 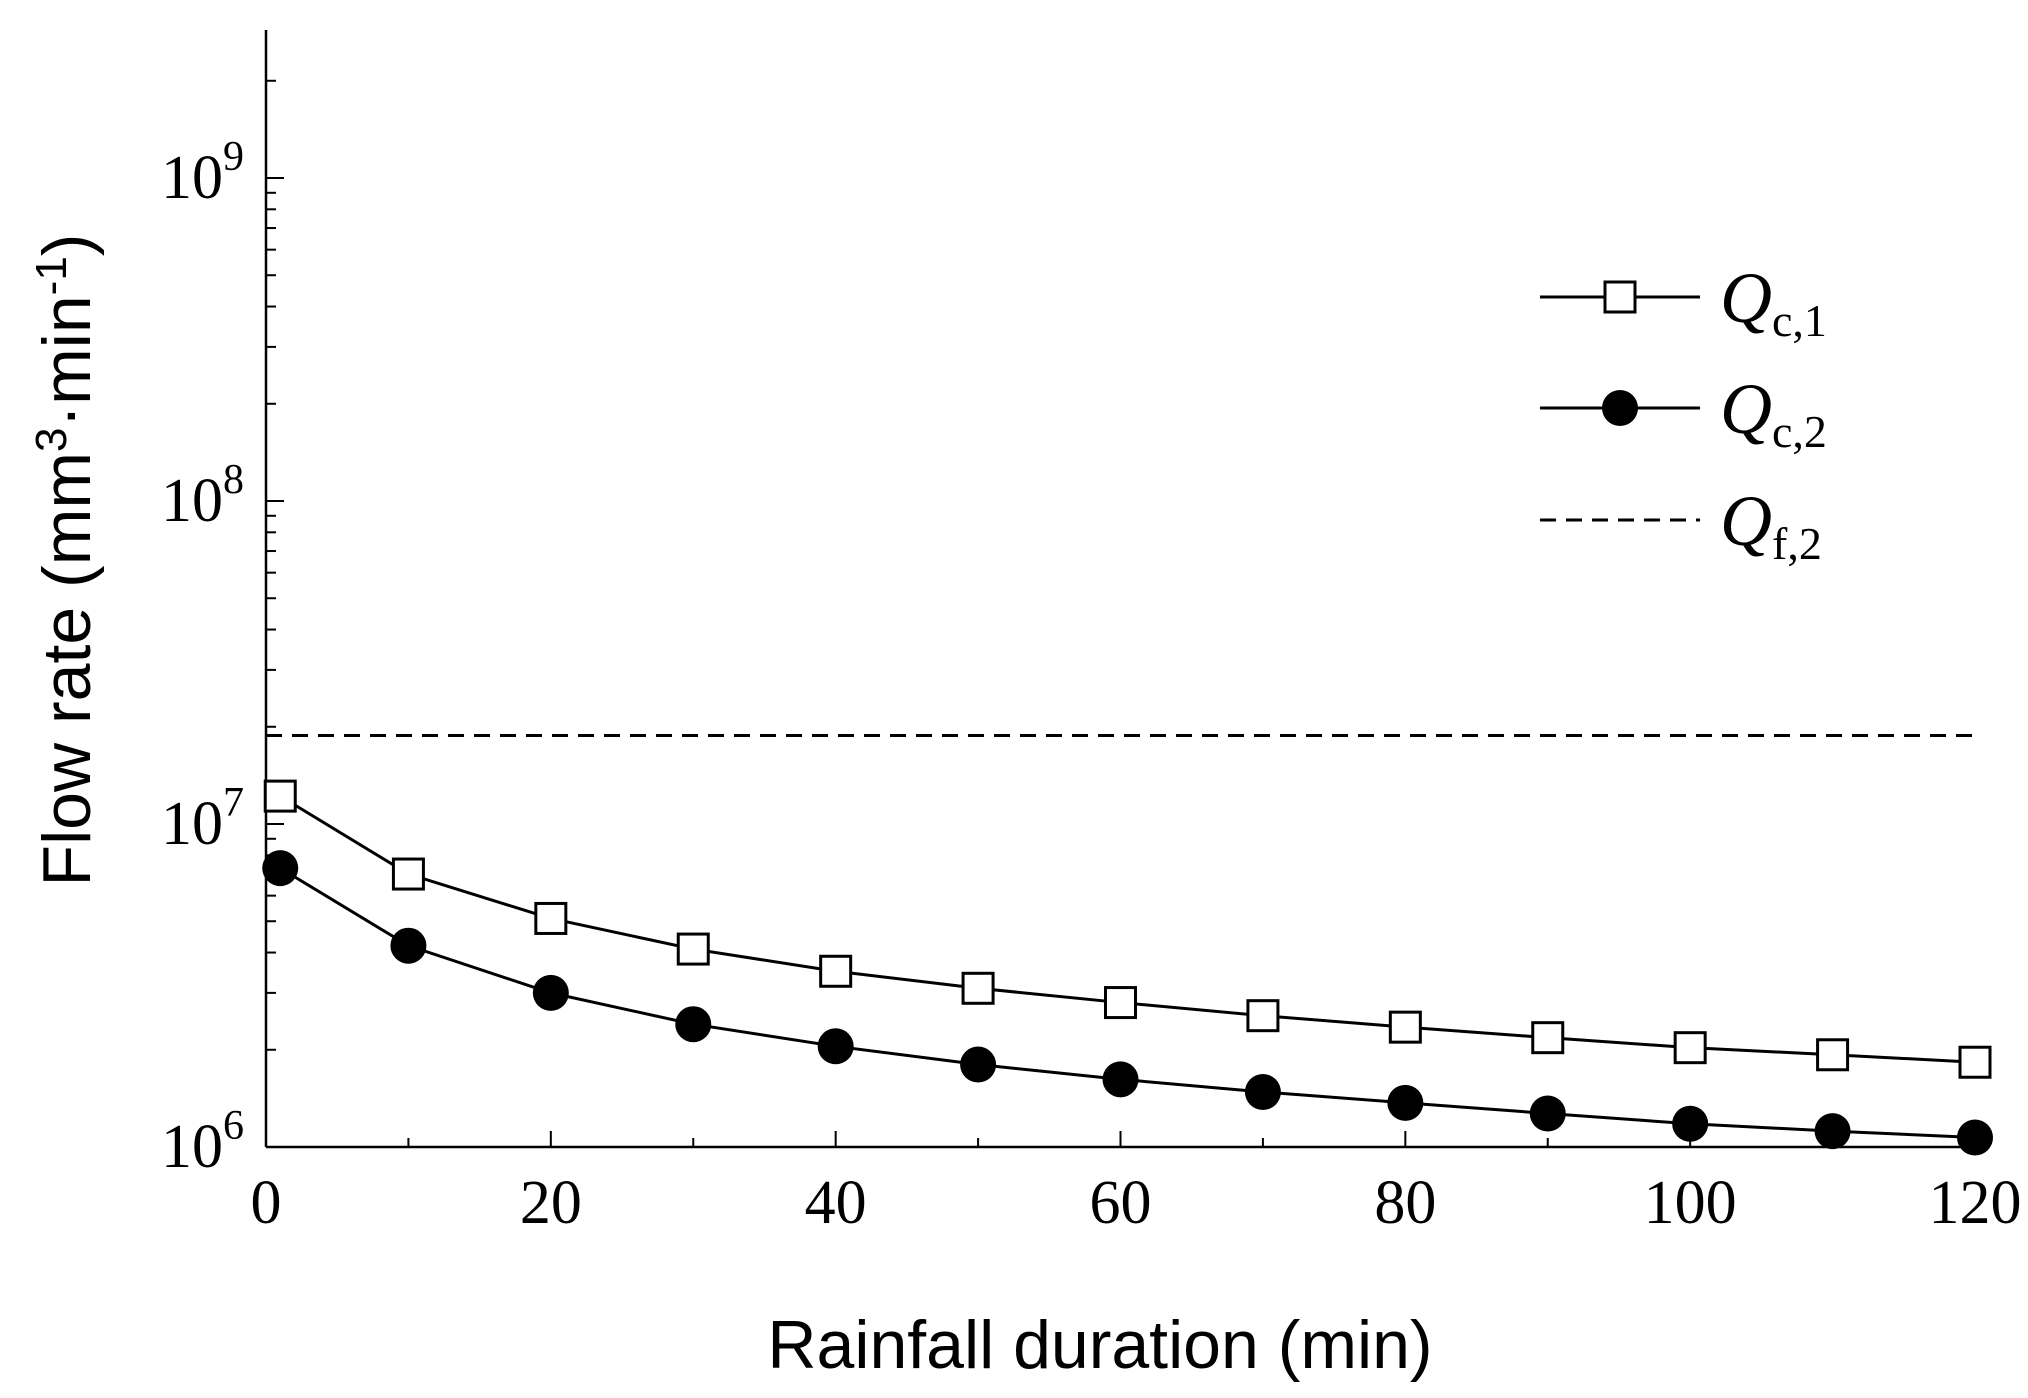 I want to click on x-ticks: 0 20 40 60 80 100 120, so click(x=1136, y=1184).